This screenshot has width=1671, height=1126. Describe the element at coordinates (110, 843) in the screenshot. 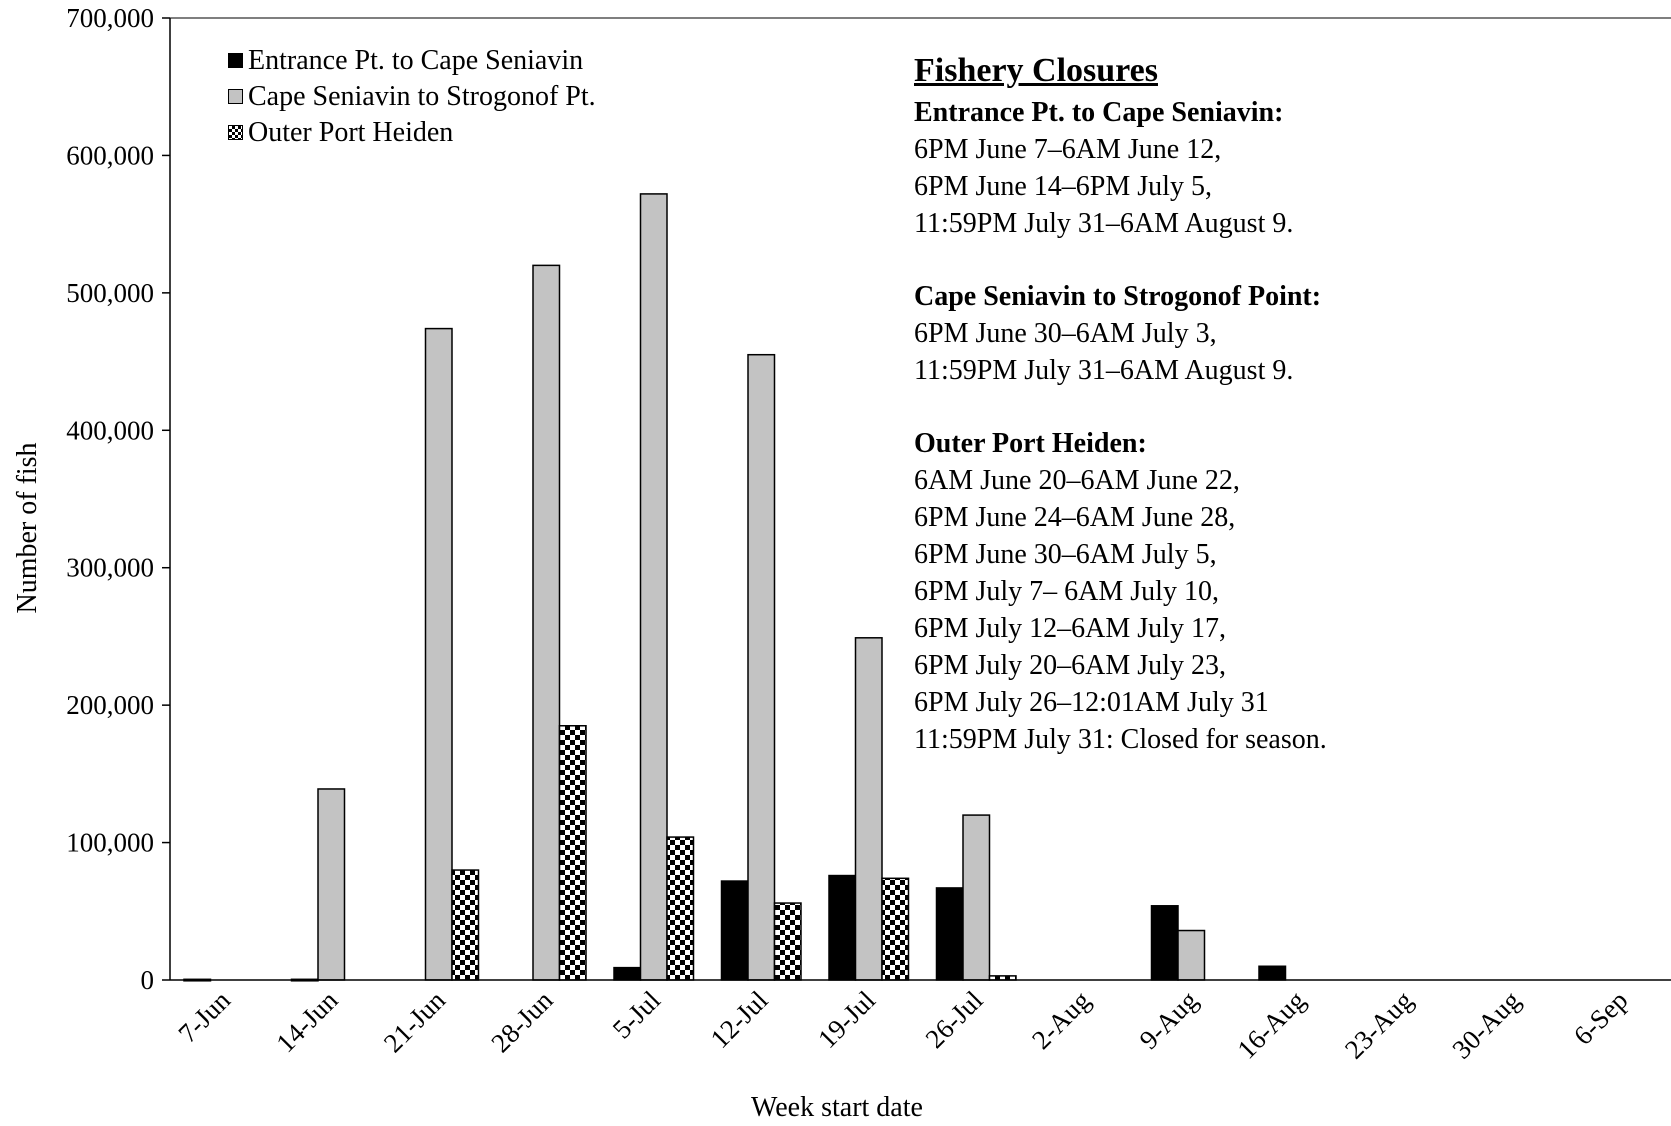

I see `y-tick-label: 100,000` at that location.